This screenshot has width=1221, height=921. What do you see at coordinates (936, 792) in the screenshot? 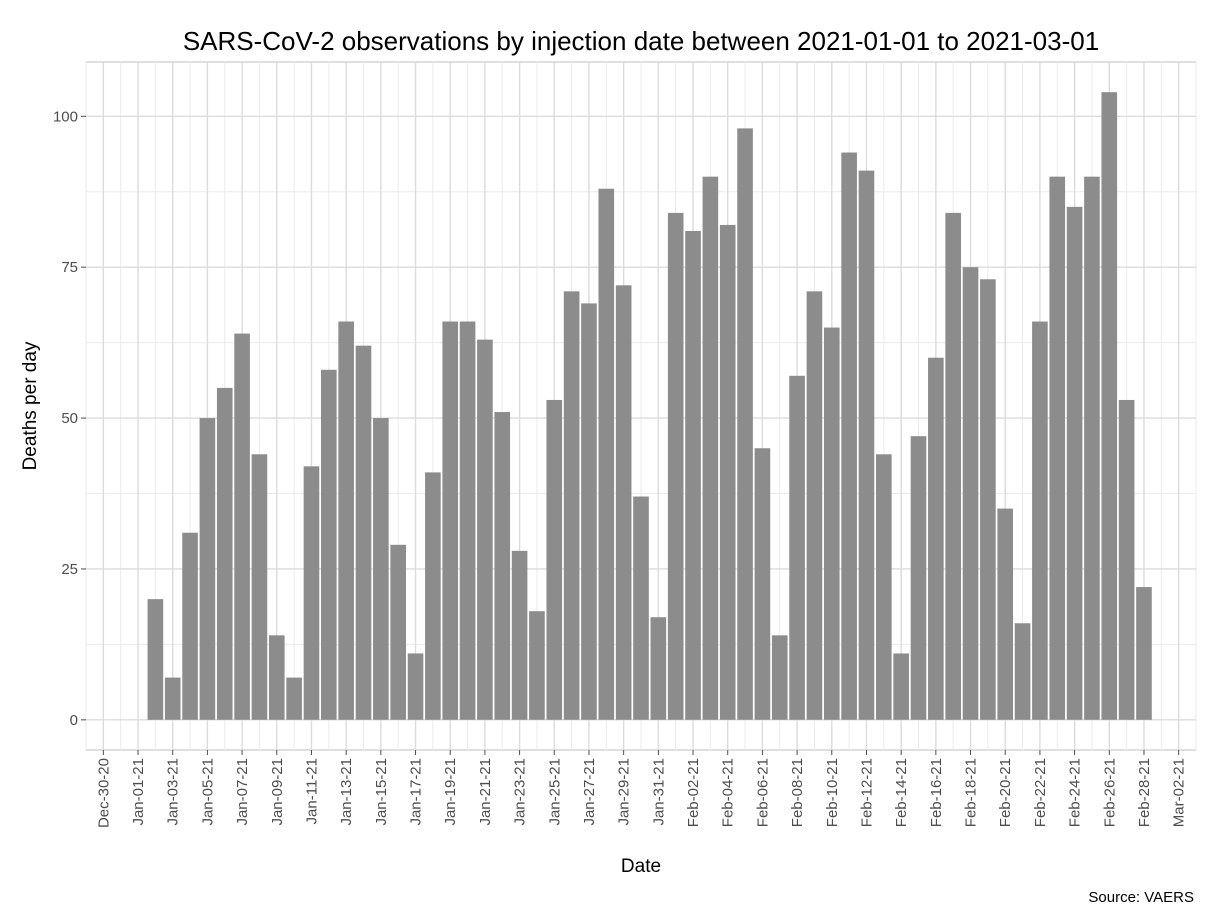
I see `x-tick-label: Feb-16-21` at bounding box center [936, 792].